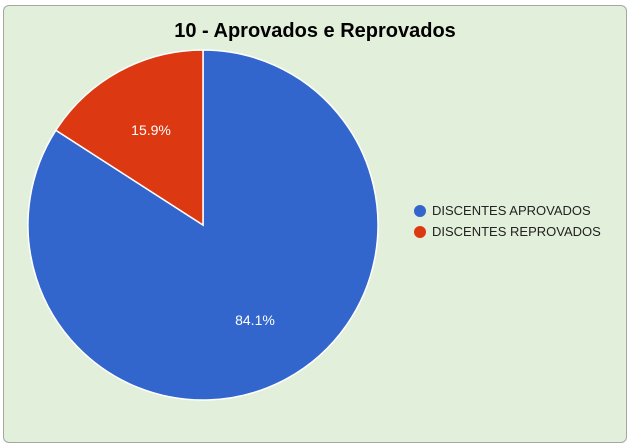  Describe the element at coordinates (511, 210) in the screenshot. I see `legend-label-aprovados: DISCENTES APROVADOS` at that location.